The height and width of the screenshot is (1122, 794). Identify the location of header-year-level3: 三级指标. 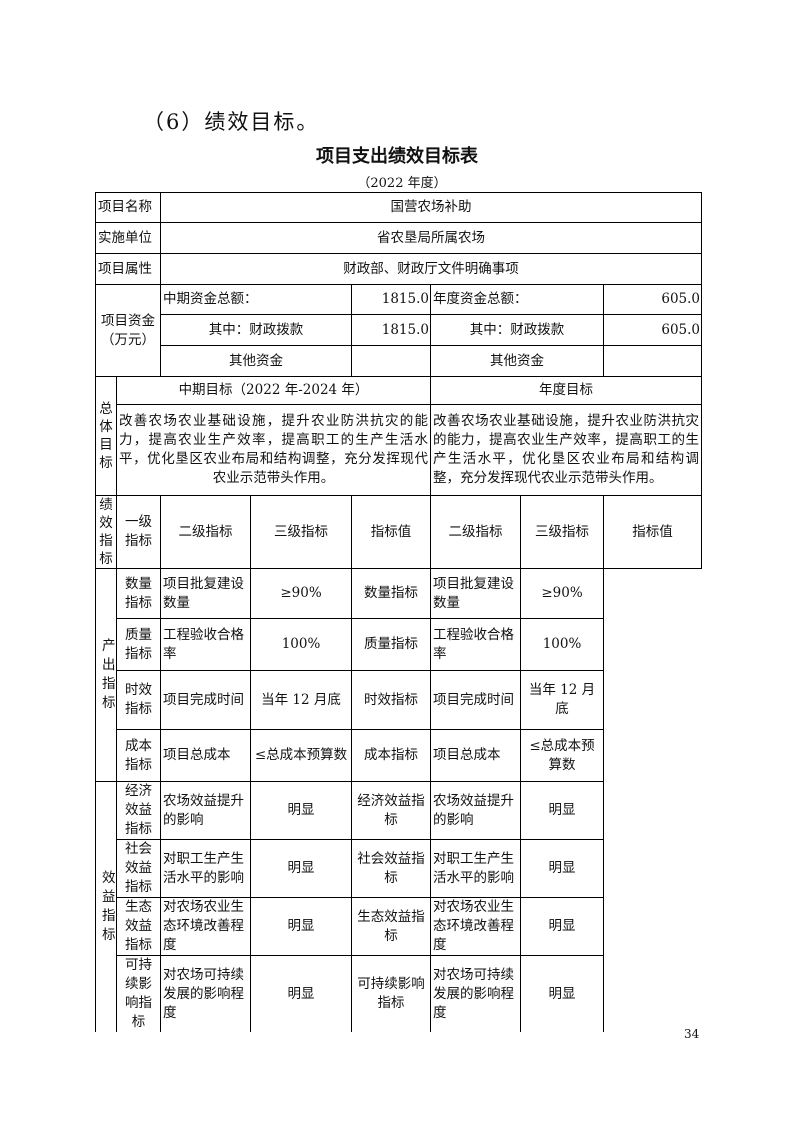
(562, 532).